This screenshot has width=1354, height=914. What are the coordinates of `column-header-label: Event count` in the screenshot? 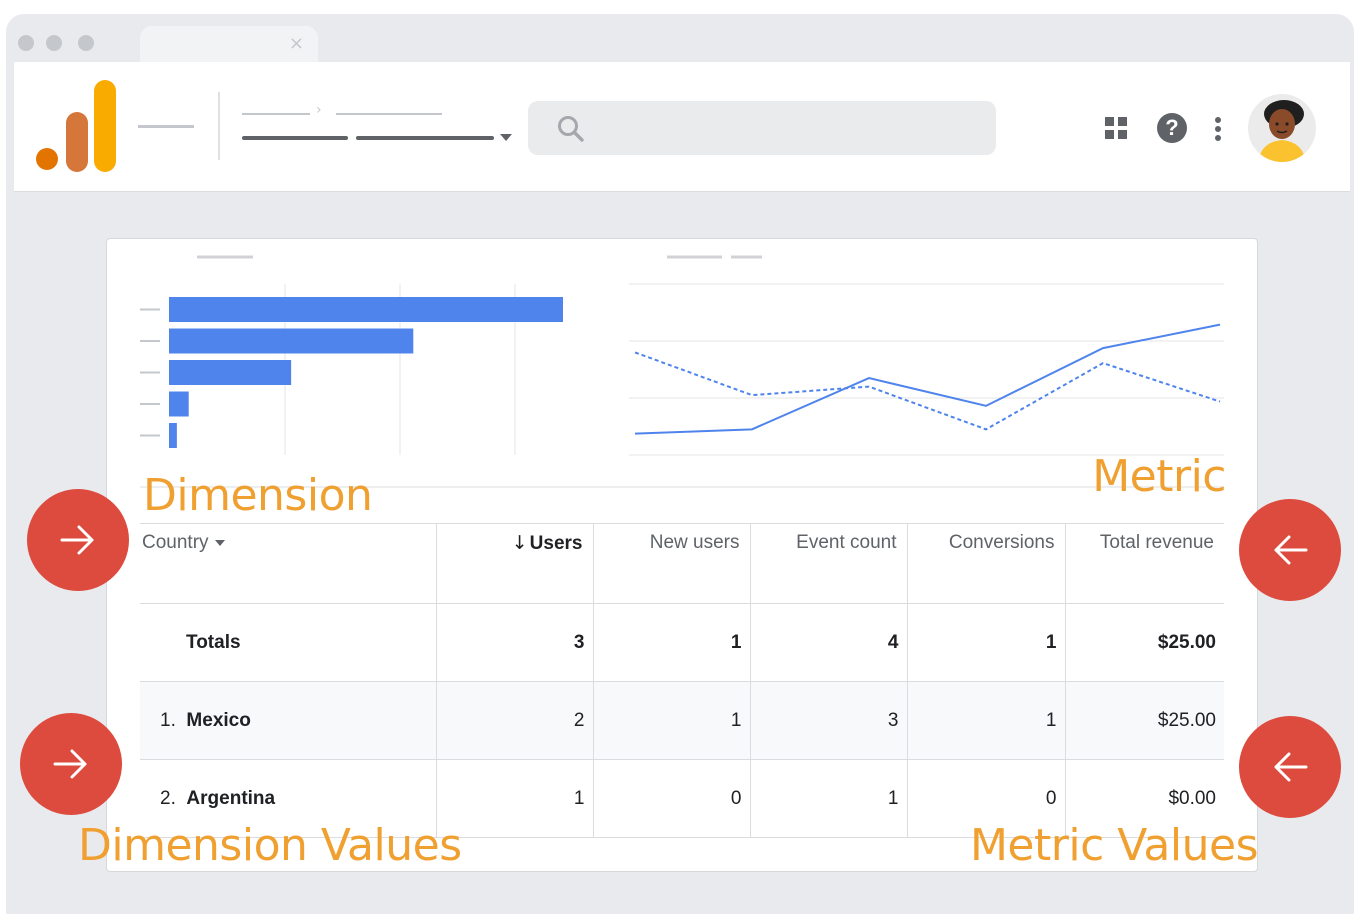 It's located at (846, 542).